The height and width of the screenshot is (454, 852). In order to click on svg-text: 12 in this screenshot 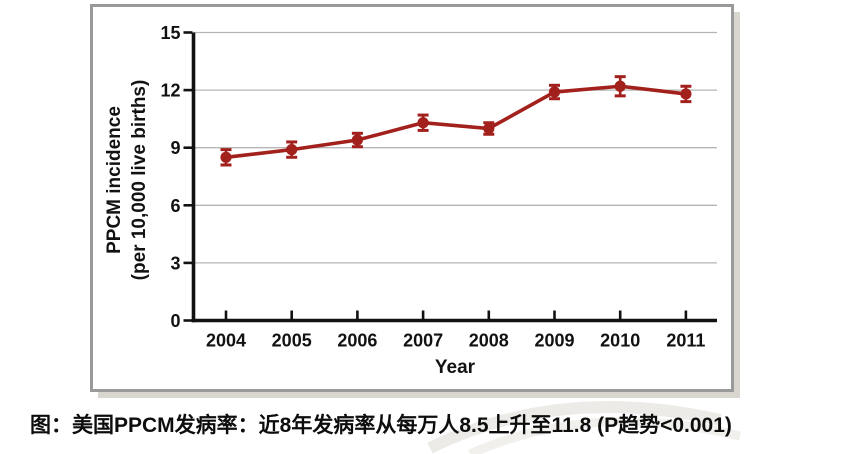, I will do `click(170, 91)`.